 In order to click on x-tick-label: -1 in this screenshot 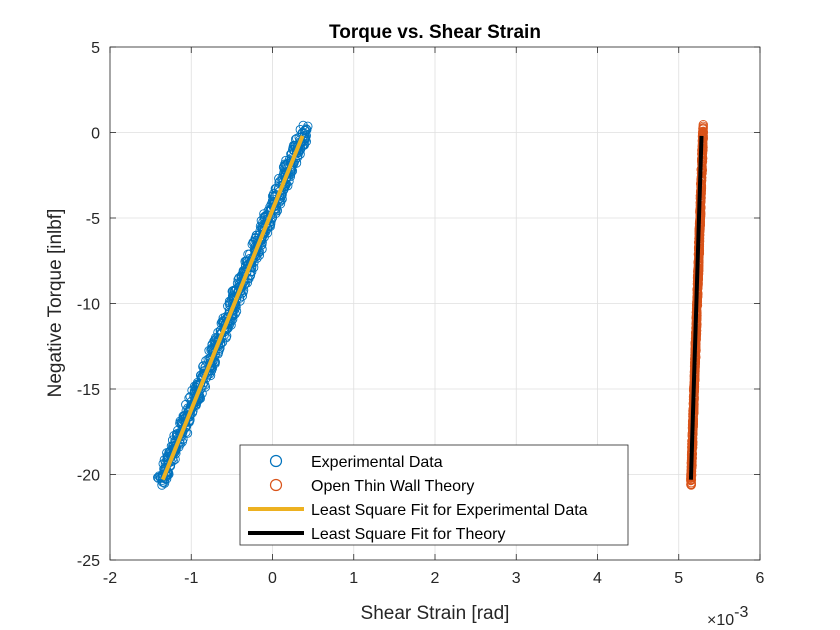, I will do `click(191, 578)`.